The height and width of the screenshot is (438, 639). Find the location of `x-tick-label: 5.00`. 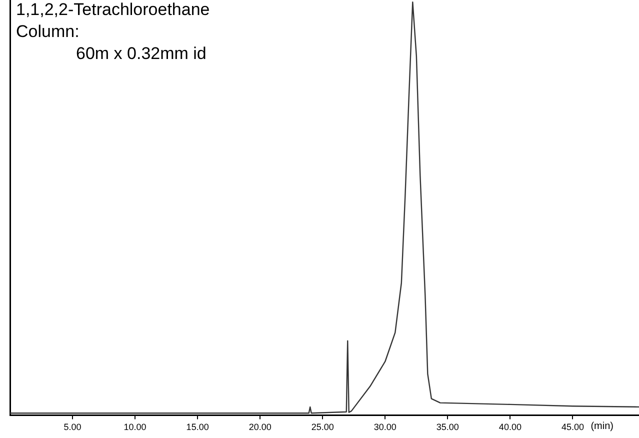

x-tick-label: 5.00 is located at coordinates (73, 427).